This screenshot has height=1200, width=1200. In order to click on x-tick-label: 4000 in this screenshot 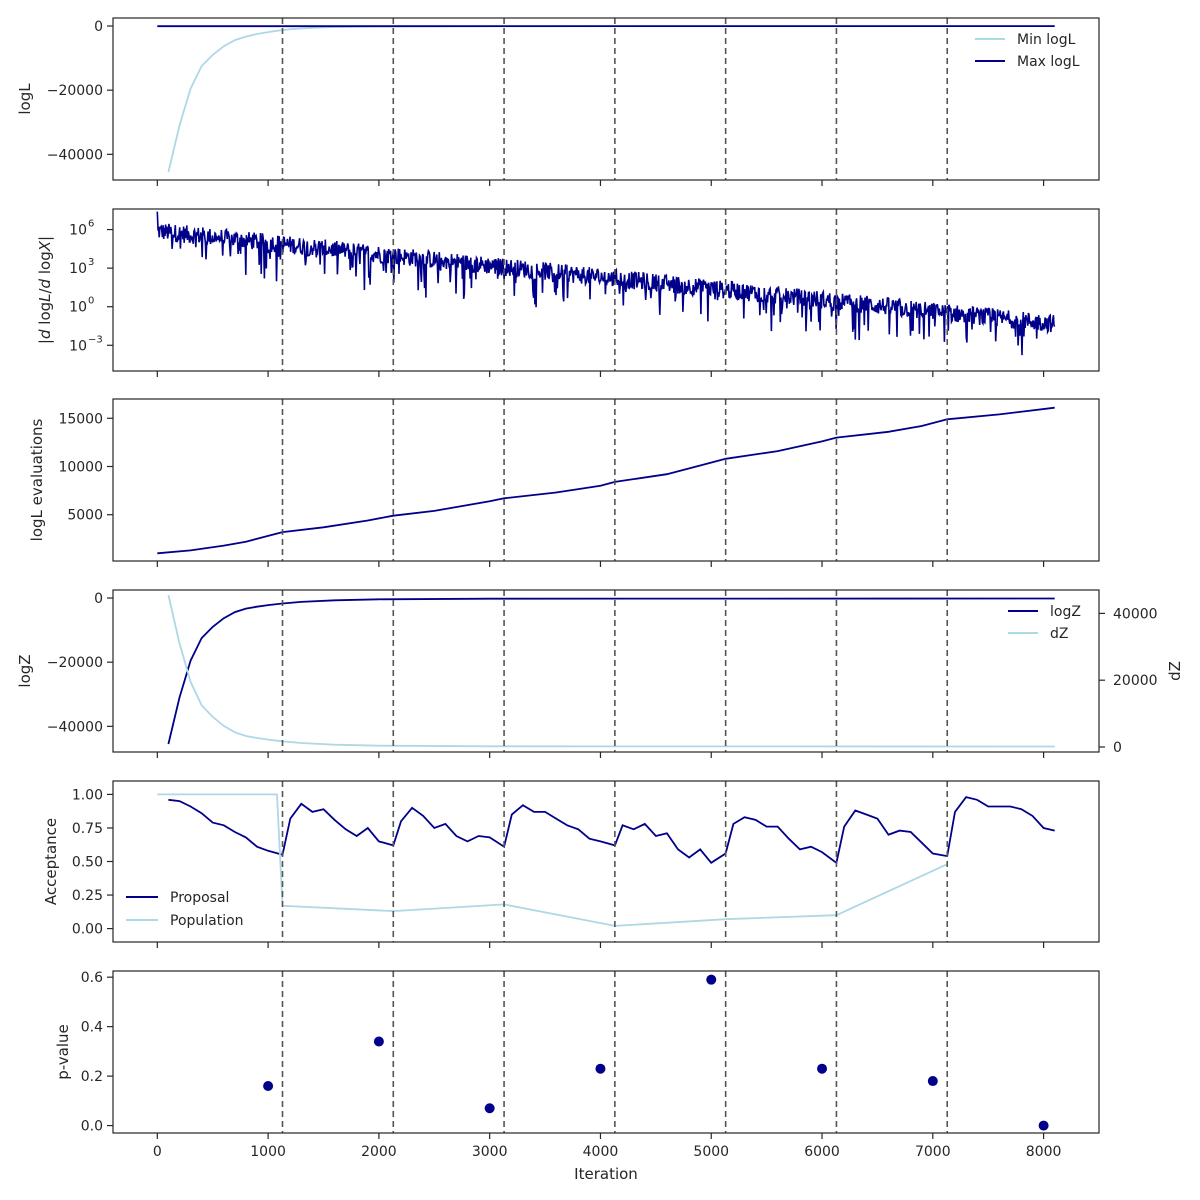, I will do `click(601, 1152)`.